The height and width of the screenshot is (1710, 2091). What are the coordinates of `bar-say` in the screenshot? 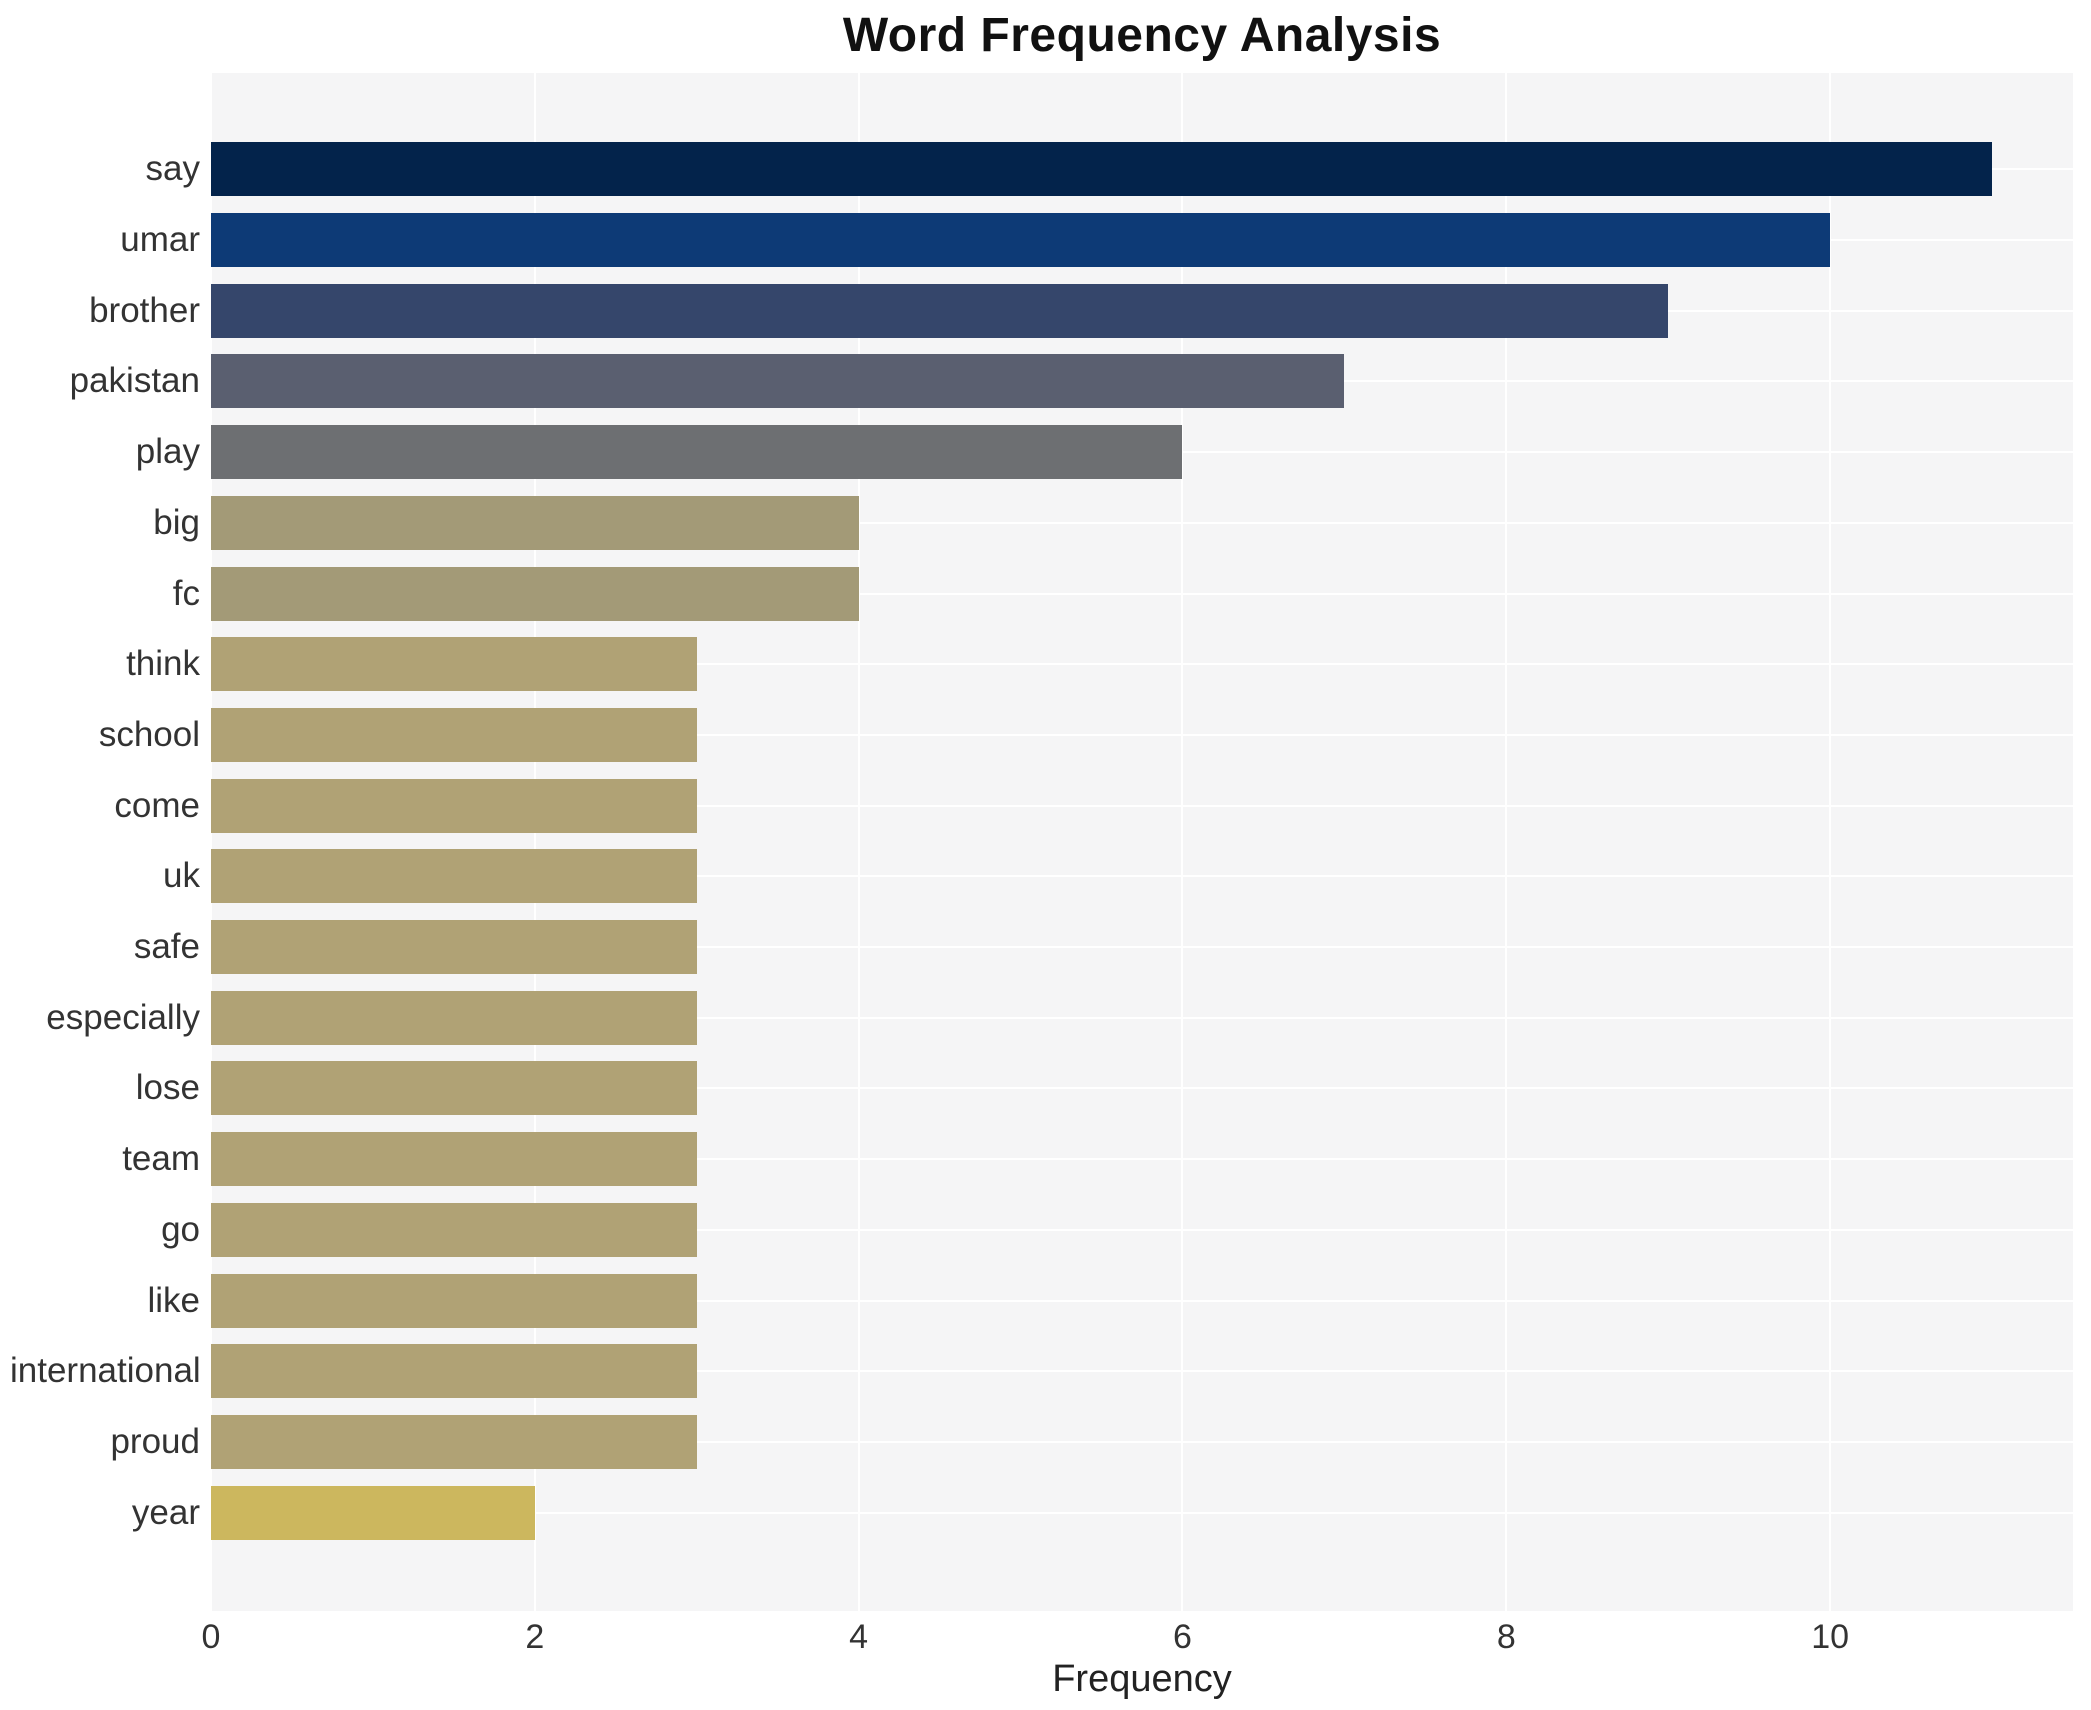 It's located at (1102, 169).